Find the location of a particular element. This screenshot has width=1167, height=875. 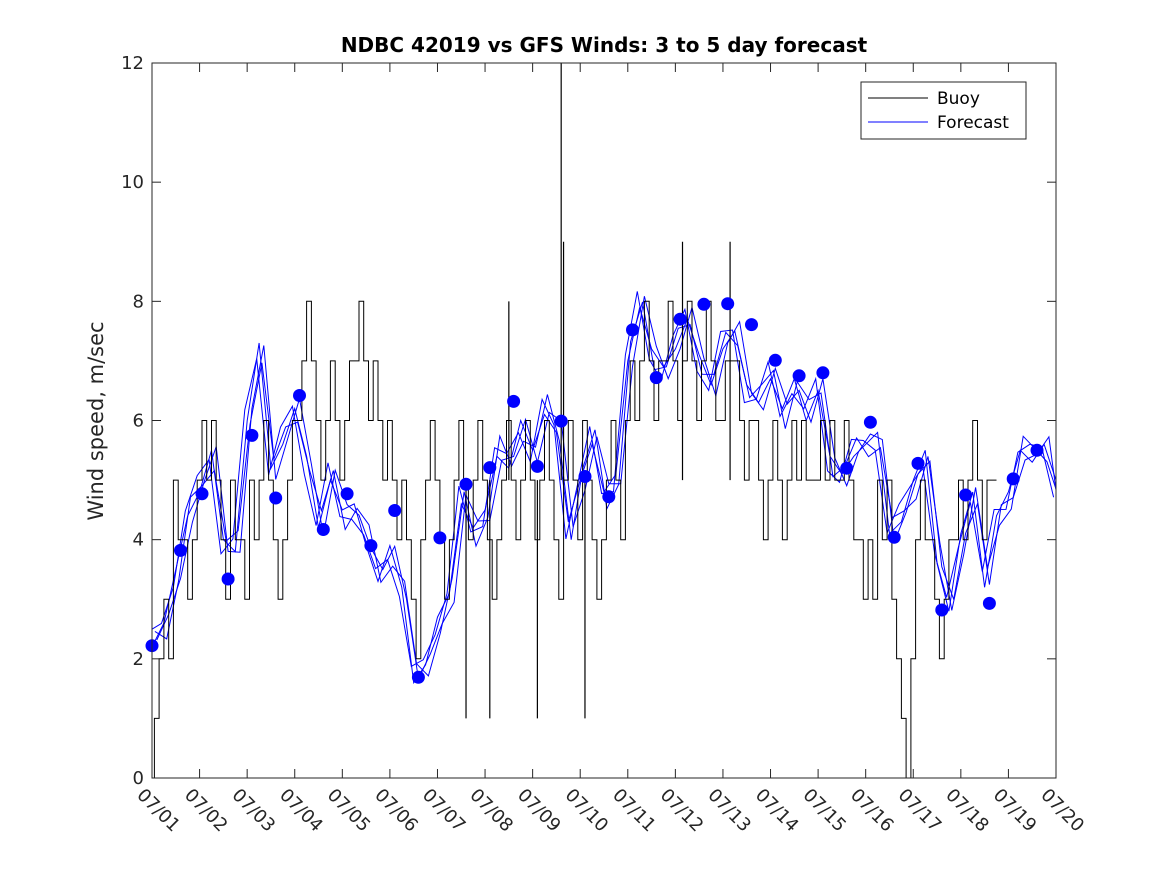

x-tick-label: 07/01 is located at coordinates (158, 811).